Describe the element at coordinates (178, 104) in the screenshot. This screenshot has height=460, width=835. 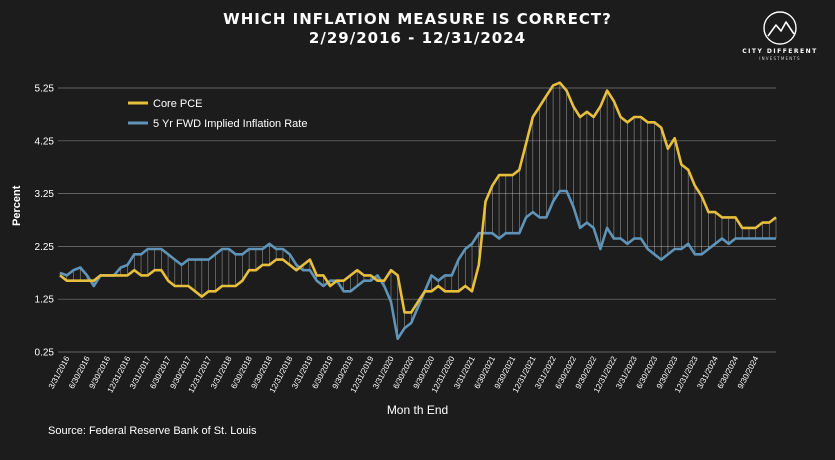
I see `legend-label: Core PCE` at that location.